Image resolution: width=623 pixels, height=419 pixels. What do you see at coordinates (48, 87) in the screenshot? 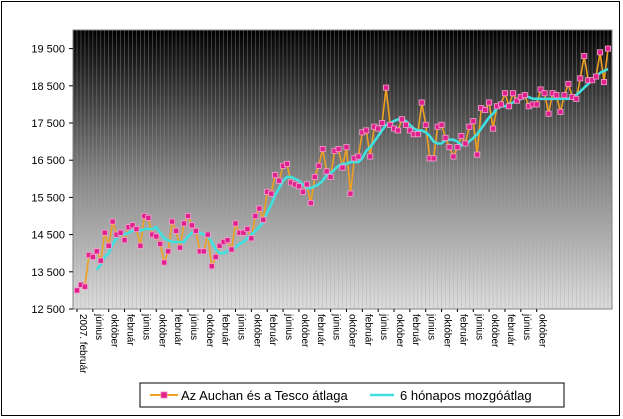
I see `y-tick-label: 18 500` at bounding box center [48, 87].